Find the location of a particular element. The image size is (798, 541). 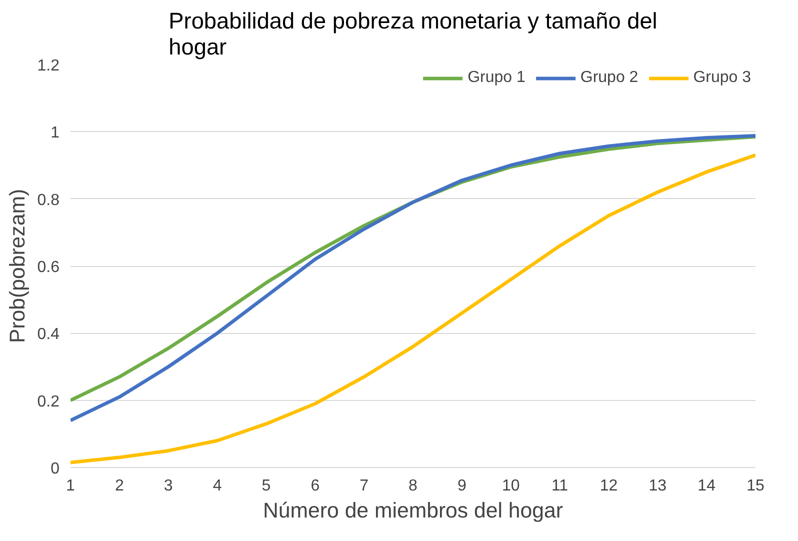

x-tick-label: 5 is located at coordinates (266, 486).